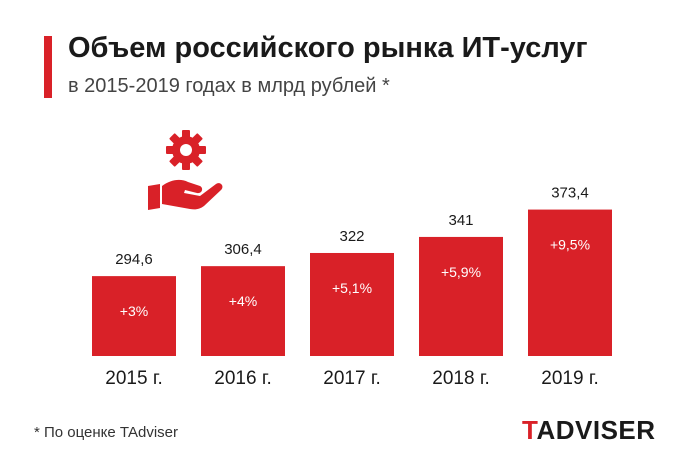 This screenshot has width=700, height=471. What do you see at coordinates (328, 48) in the screenshot?
I see `chart-title: Объем российского рынка ИТ-услуг` at bounding box center [328, 48].